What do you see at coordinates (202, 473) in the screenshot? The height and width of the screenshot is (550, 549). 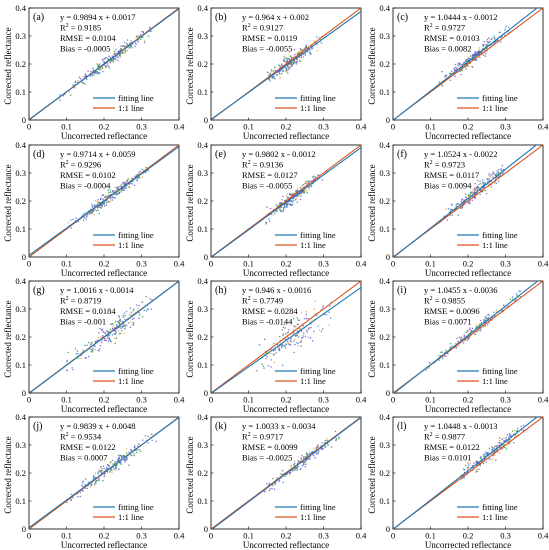 I see `y-tick-label: 0.2` at bounding box center [202, 473].